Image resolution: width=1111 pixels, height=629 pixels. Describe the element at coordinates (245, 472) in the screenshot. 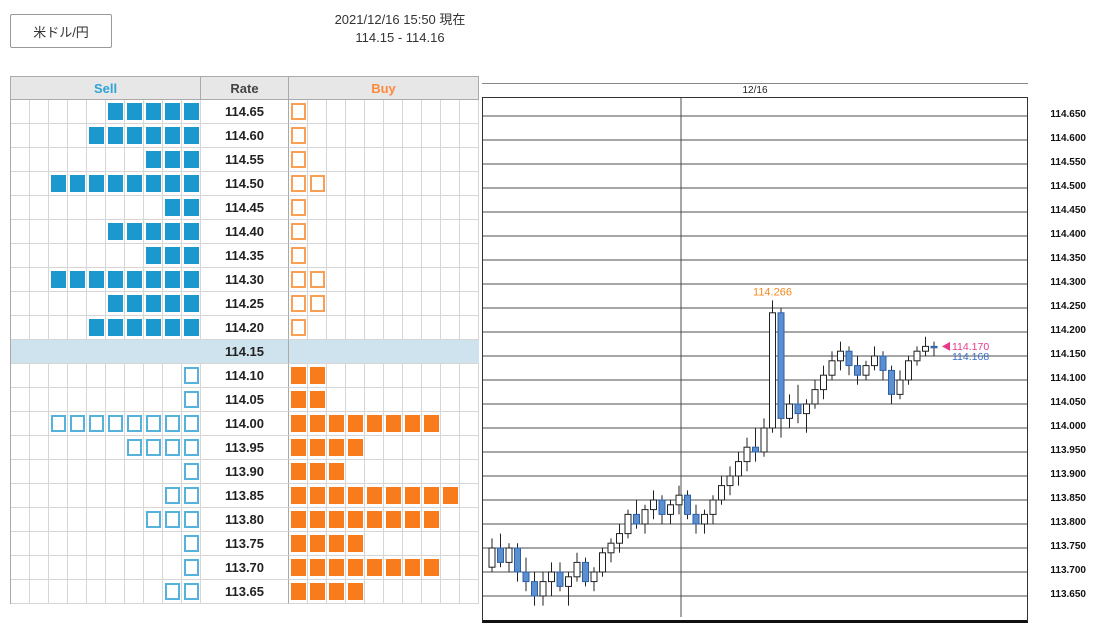

I see `orderbook-row-113.90: 113.90` at that location.